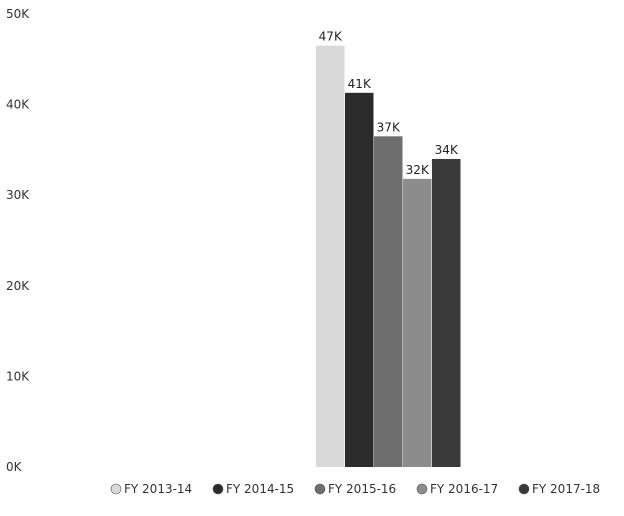  What do you see at coordinates (360, 84) in the screenshot?
I see `bar-data-label: 41K` at bounding box center [360, 84].